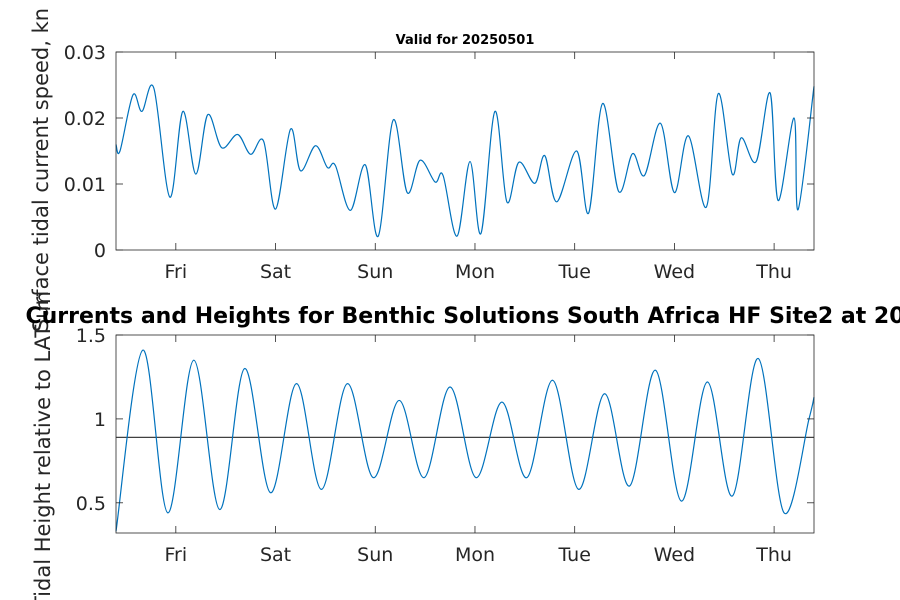  Describe the element at coordinates (91, 336) in the screenshot. I see `y-tick-label: 1.5` at that location.